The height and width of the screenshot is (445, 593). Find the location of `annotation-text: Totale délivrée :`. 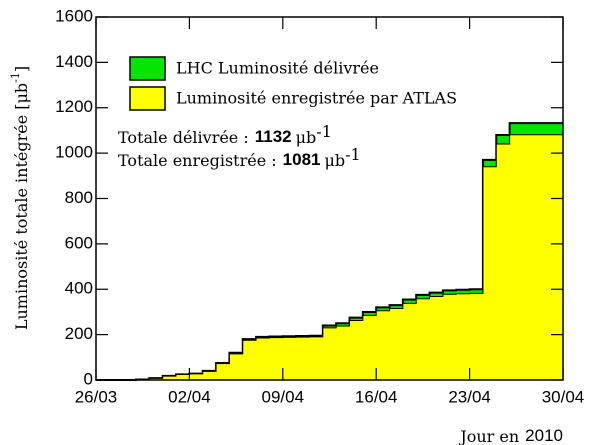

annotation-text: Totale délivrée : is located at coordinates (183, 137).